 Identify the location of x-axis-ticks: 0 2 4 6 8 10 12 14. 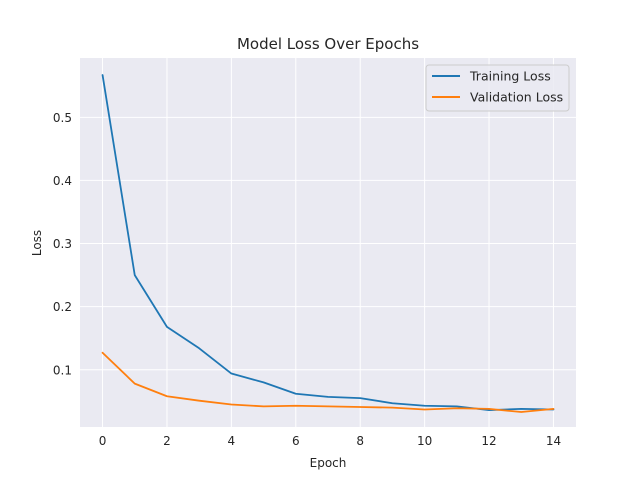
(330, 441).